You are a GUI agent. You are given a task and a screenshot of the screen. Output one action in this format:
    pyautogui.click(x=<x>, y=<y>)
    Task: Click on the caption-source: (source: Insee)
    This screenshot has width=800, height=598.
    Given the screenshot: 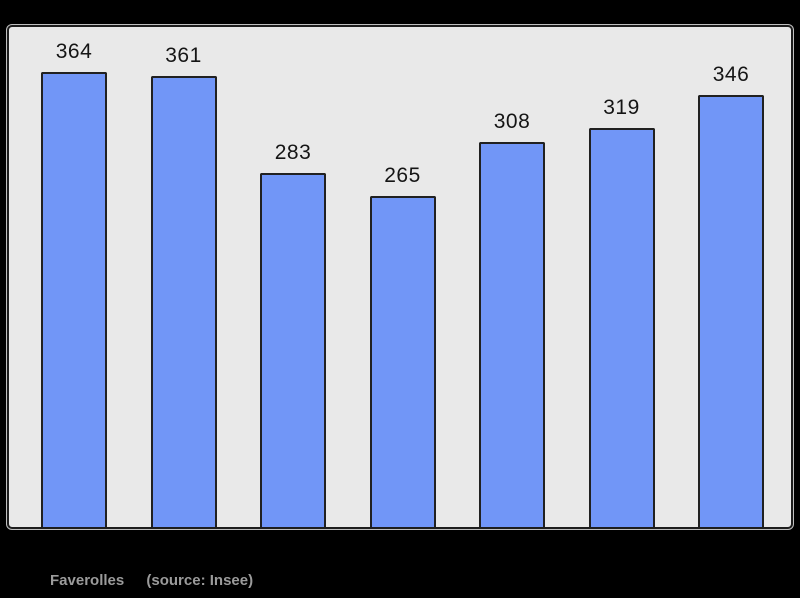 What is the action you would take?
    pyautogui.click(x=200, y=580)
    